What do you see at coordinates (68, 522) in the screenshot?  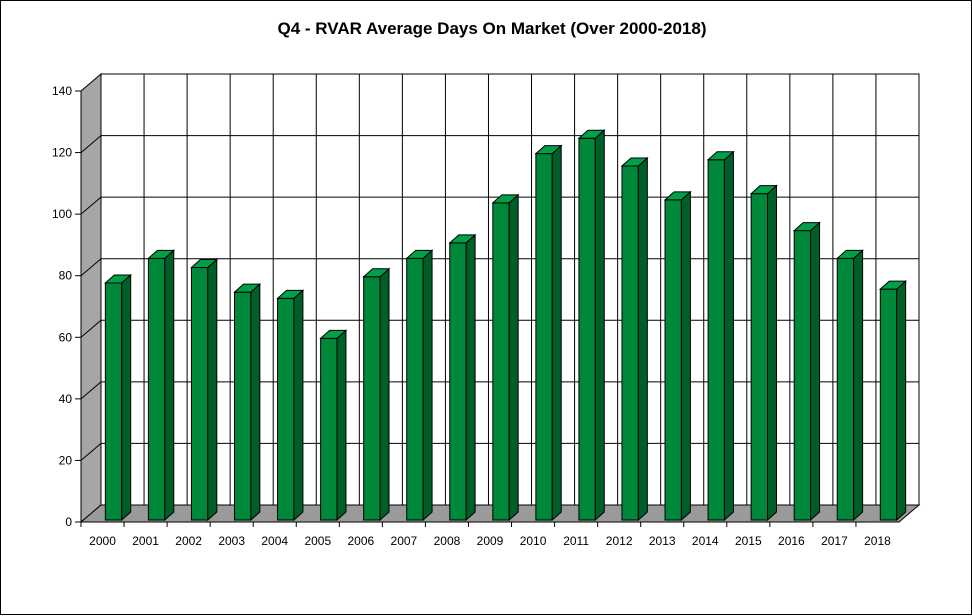 I see `y-tick-label: 0` at bounding box center [68, 522].